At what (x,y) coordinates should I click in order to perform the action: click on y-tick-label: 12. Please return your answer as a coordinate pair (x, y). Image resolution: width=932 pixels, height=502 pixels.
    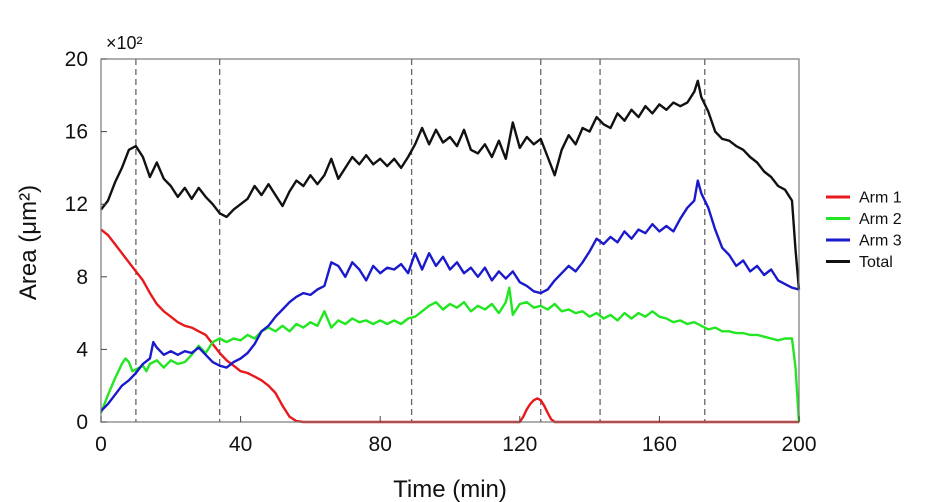
    Looking at the image, I should click on (76, 204).